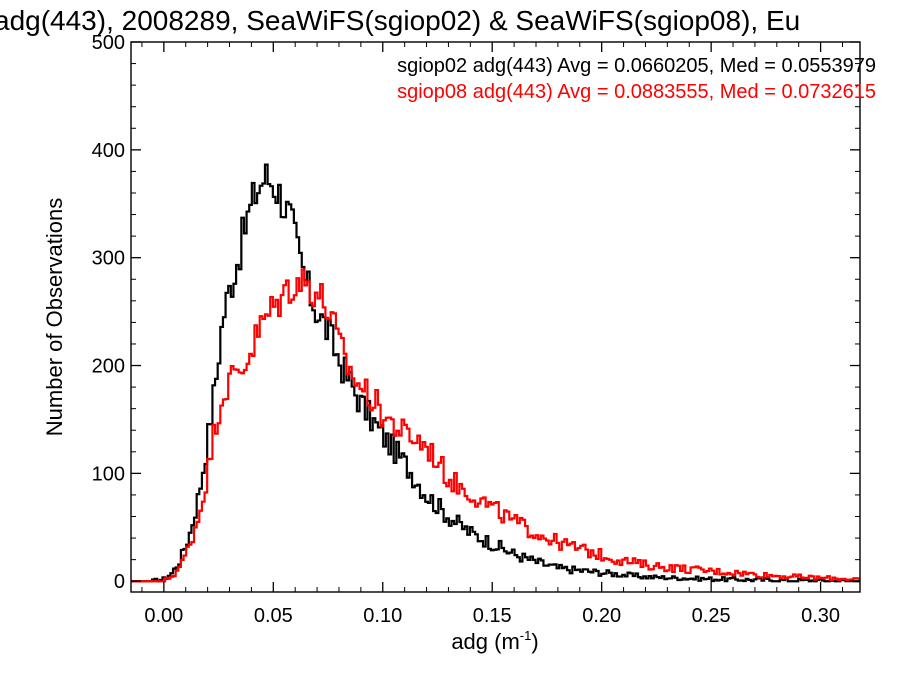  Describe the element at coordinates (601, 616) in the screenshot. I see `x-tick-label: 0.20` at that location.